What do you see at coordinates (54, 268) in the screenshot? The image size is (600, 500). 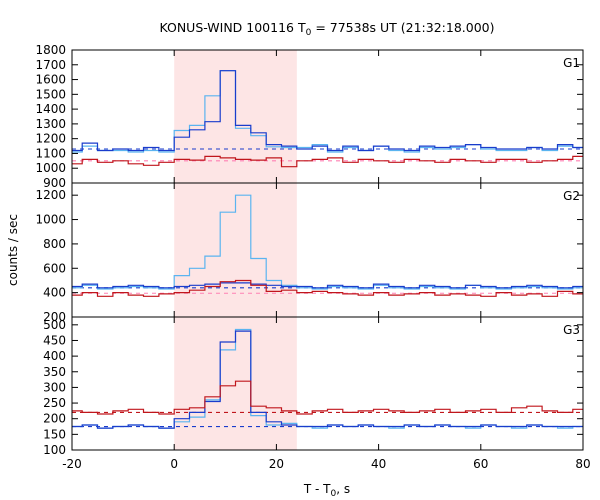 I see `y-tick-label: 600` at bounding box center [54, 268].